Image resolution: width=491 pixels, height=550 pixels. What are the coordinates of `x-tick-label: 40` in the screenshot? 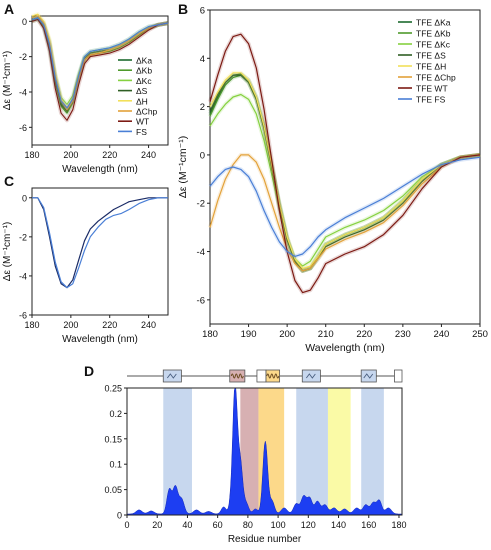 It's located at (187, 525).